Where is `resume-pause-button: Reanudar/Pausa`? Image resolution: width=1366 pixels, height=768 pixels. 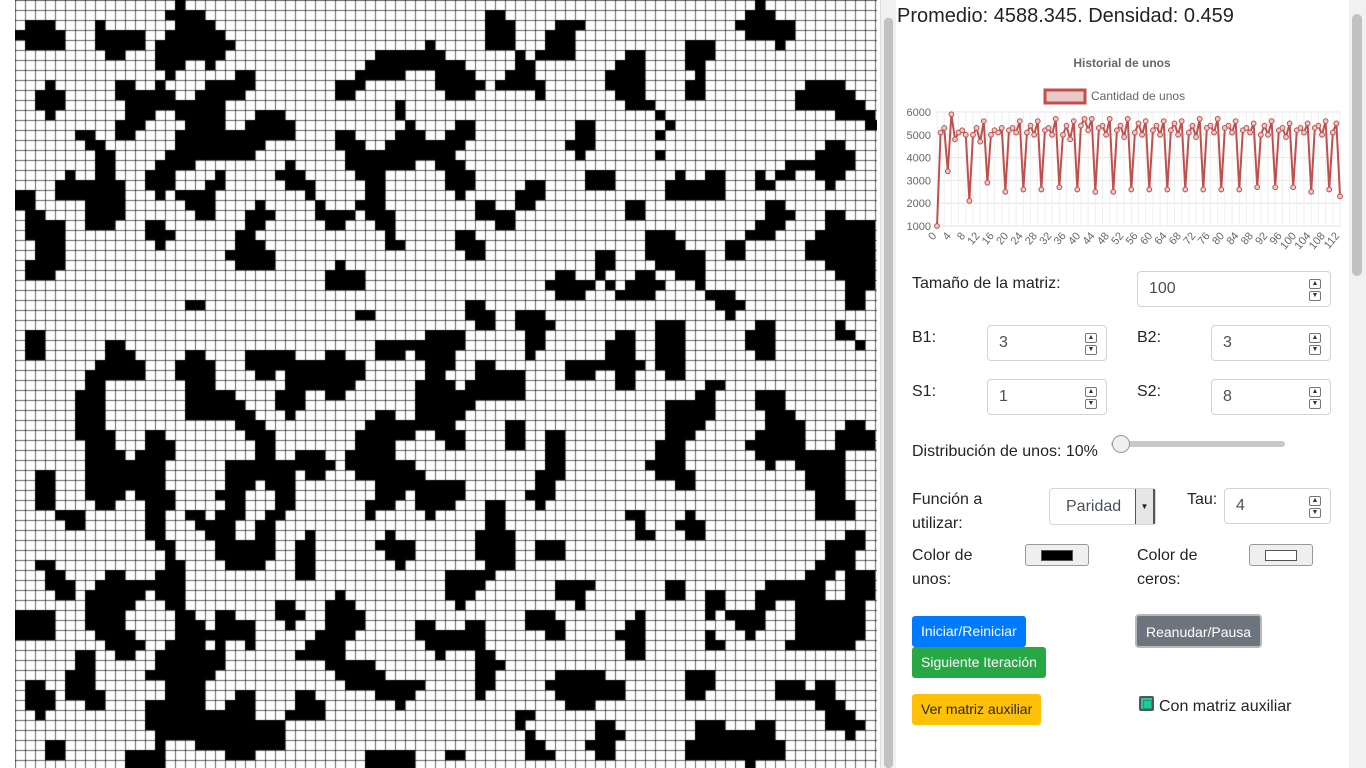
resume-pause-button: Reanudar/Pausa is located at coordinates (1199, 631).